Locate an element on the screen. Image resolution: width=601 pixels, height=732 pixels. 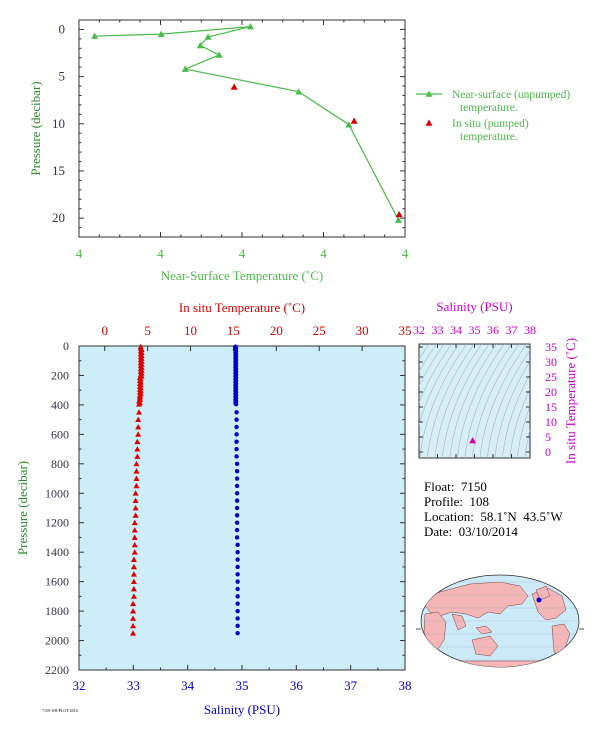
temperature-tick-label: 0 is located at coordinates (104, 330).